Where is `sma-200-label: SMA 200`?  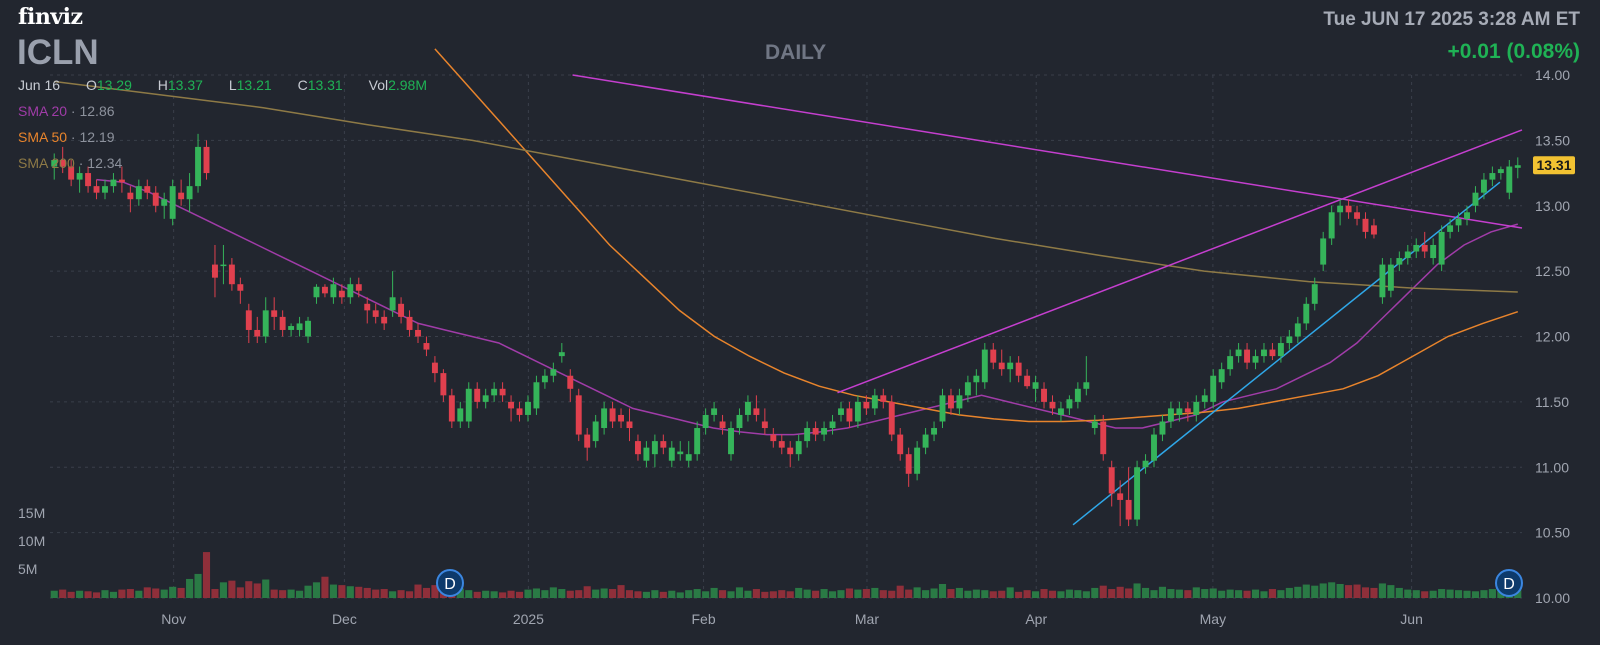 sma-200-label: SMA 200 is located at coordinates (46, 163).